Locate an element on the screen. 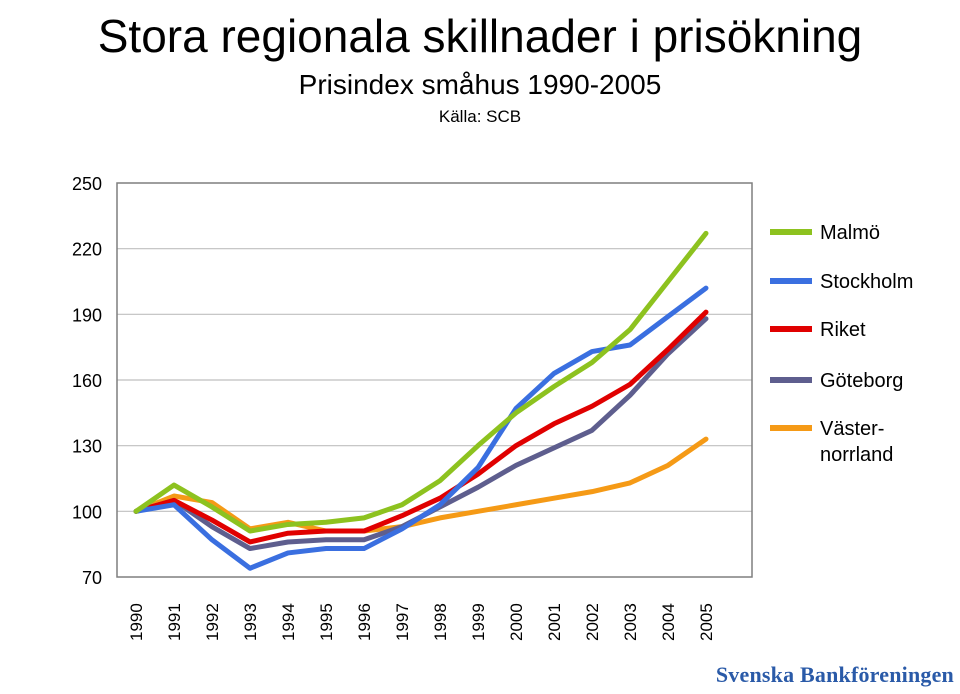 The height and width of the screenshot is (694, 960). x-tick-label: 1995 is located at coordinates (326, 622).